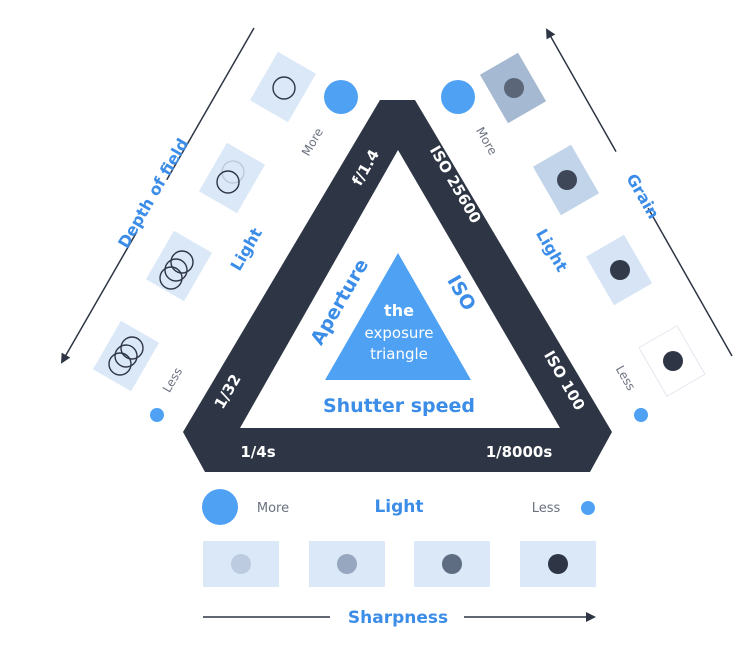 The image size is (755, 658). I want to click on dof-thumb-3-circle-b, so click(176, 270).